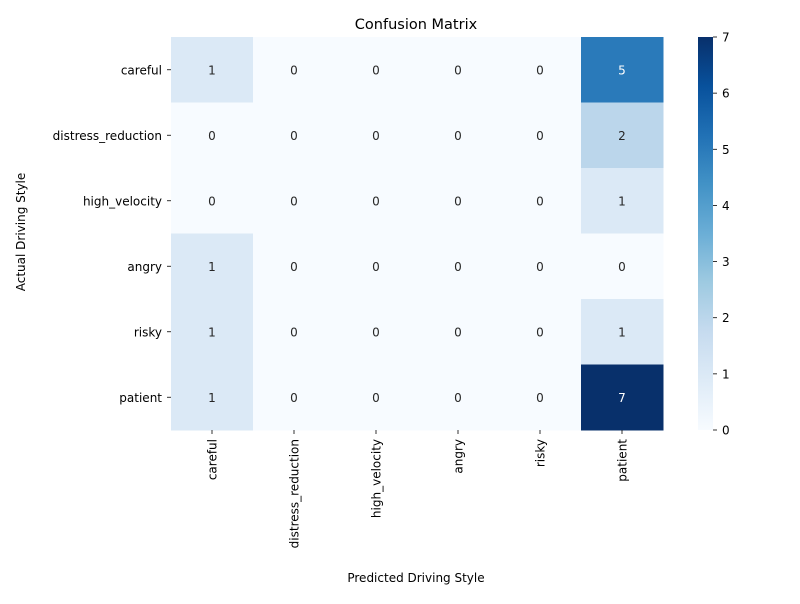 The width and height of the screenshot is (800, 604). I want to click on colorbar-tick-label: 0, so click(726, 431).